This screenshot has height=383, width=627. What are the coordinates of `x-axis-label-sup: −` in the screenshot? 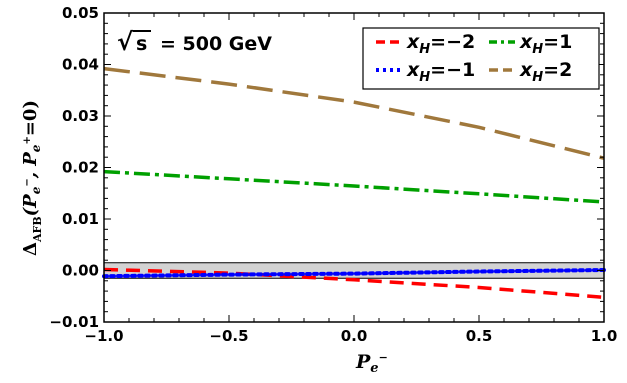 It's located at (383, 357).